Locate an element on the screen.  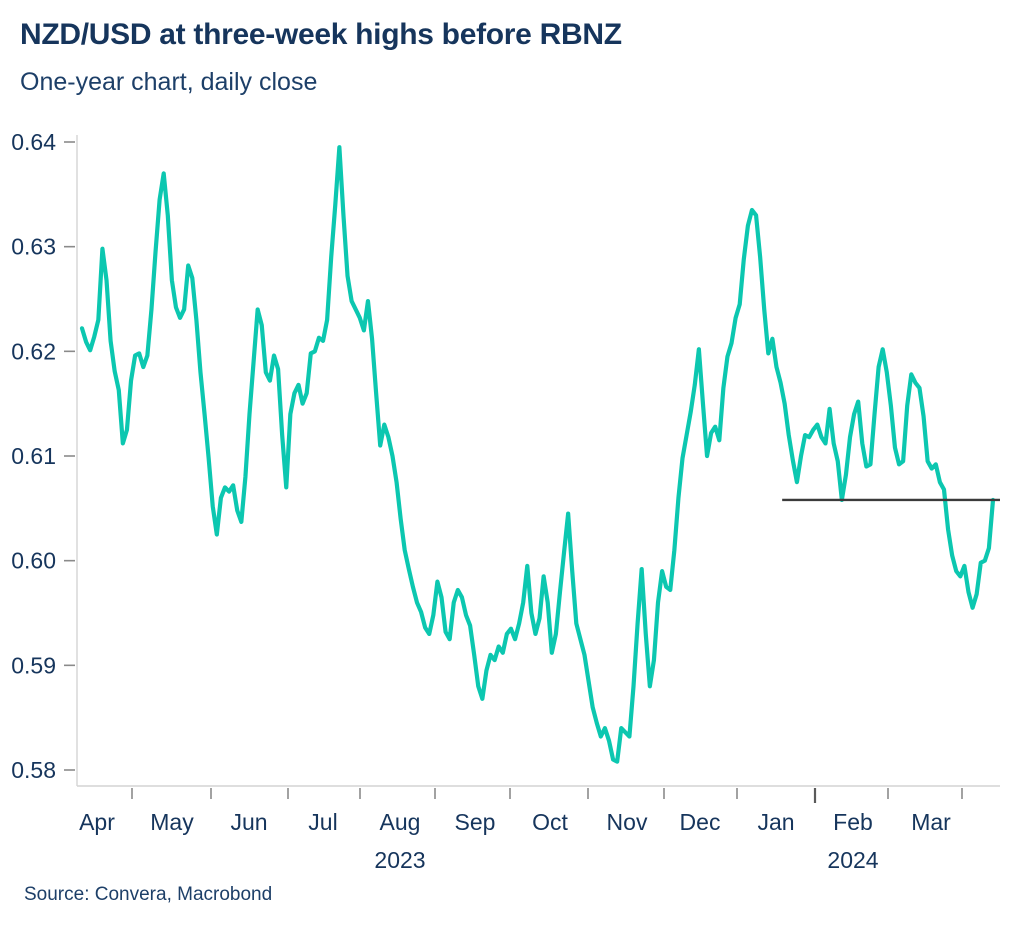
y-tick-label: 0.58 is located at coordinates (33, 770).